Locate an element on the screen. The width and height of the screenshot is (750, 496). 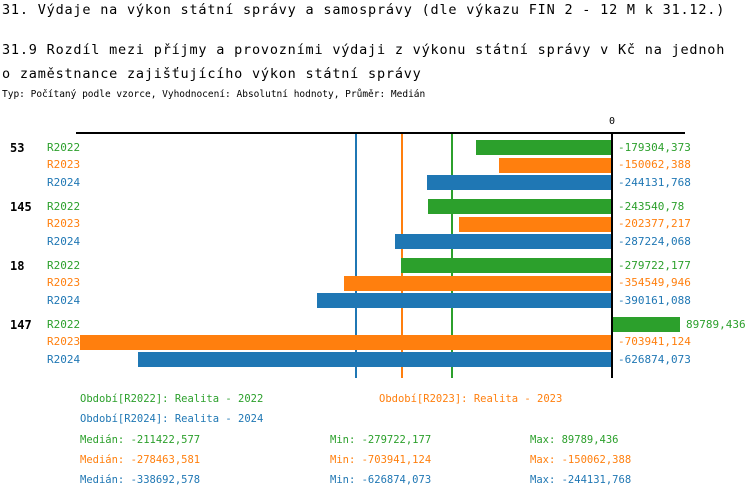
bar-145-r2022 is located at coordinates (520, 206).